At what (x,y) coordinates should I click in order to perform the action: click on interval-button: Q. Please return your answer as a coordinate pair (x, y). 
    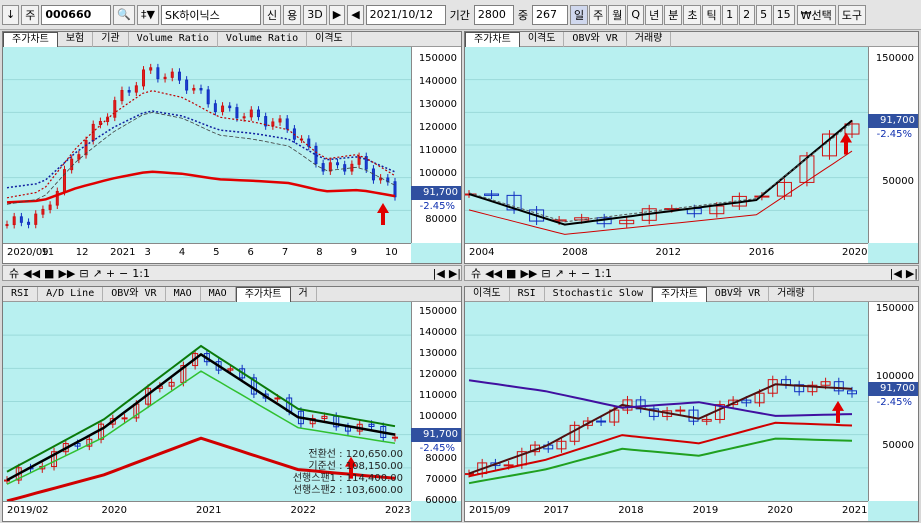
    Looking at the image, I should click on (636, 14).